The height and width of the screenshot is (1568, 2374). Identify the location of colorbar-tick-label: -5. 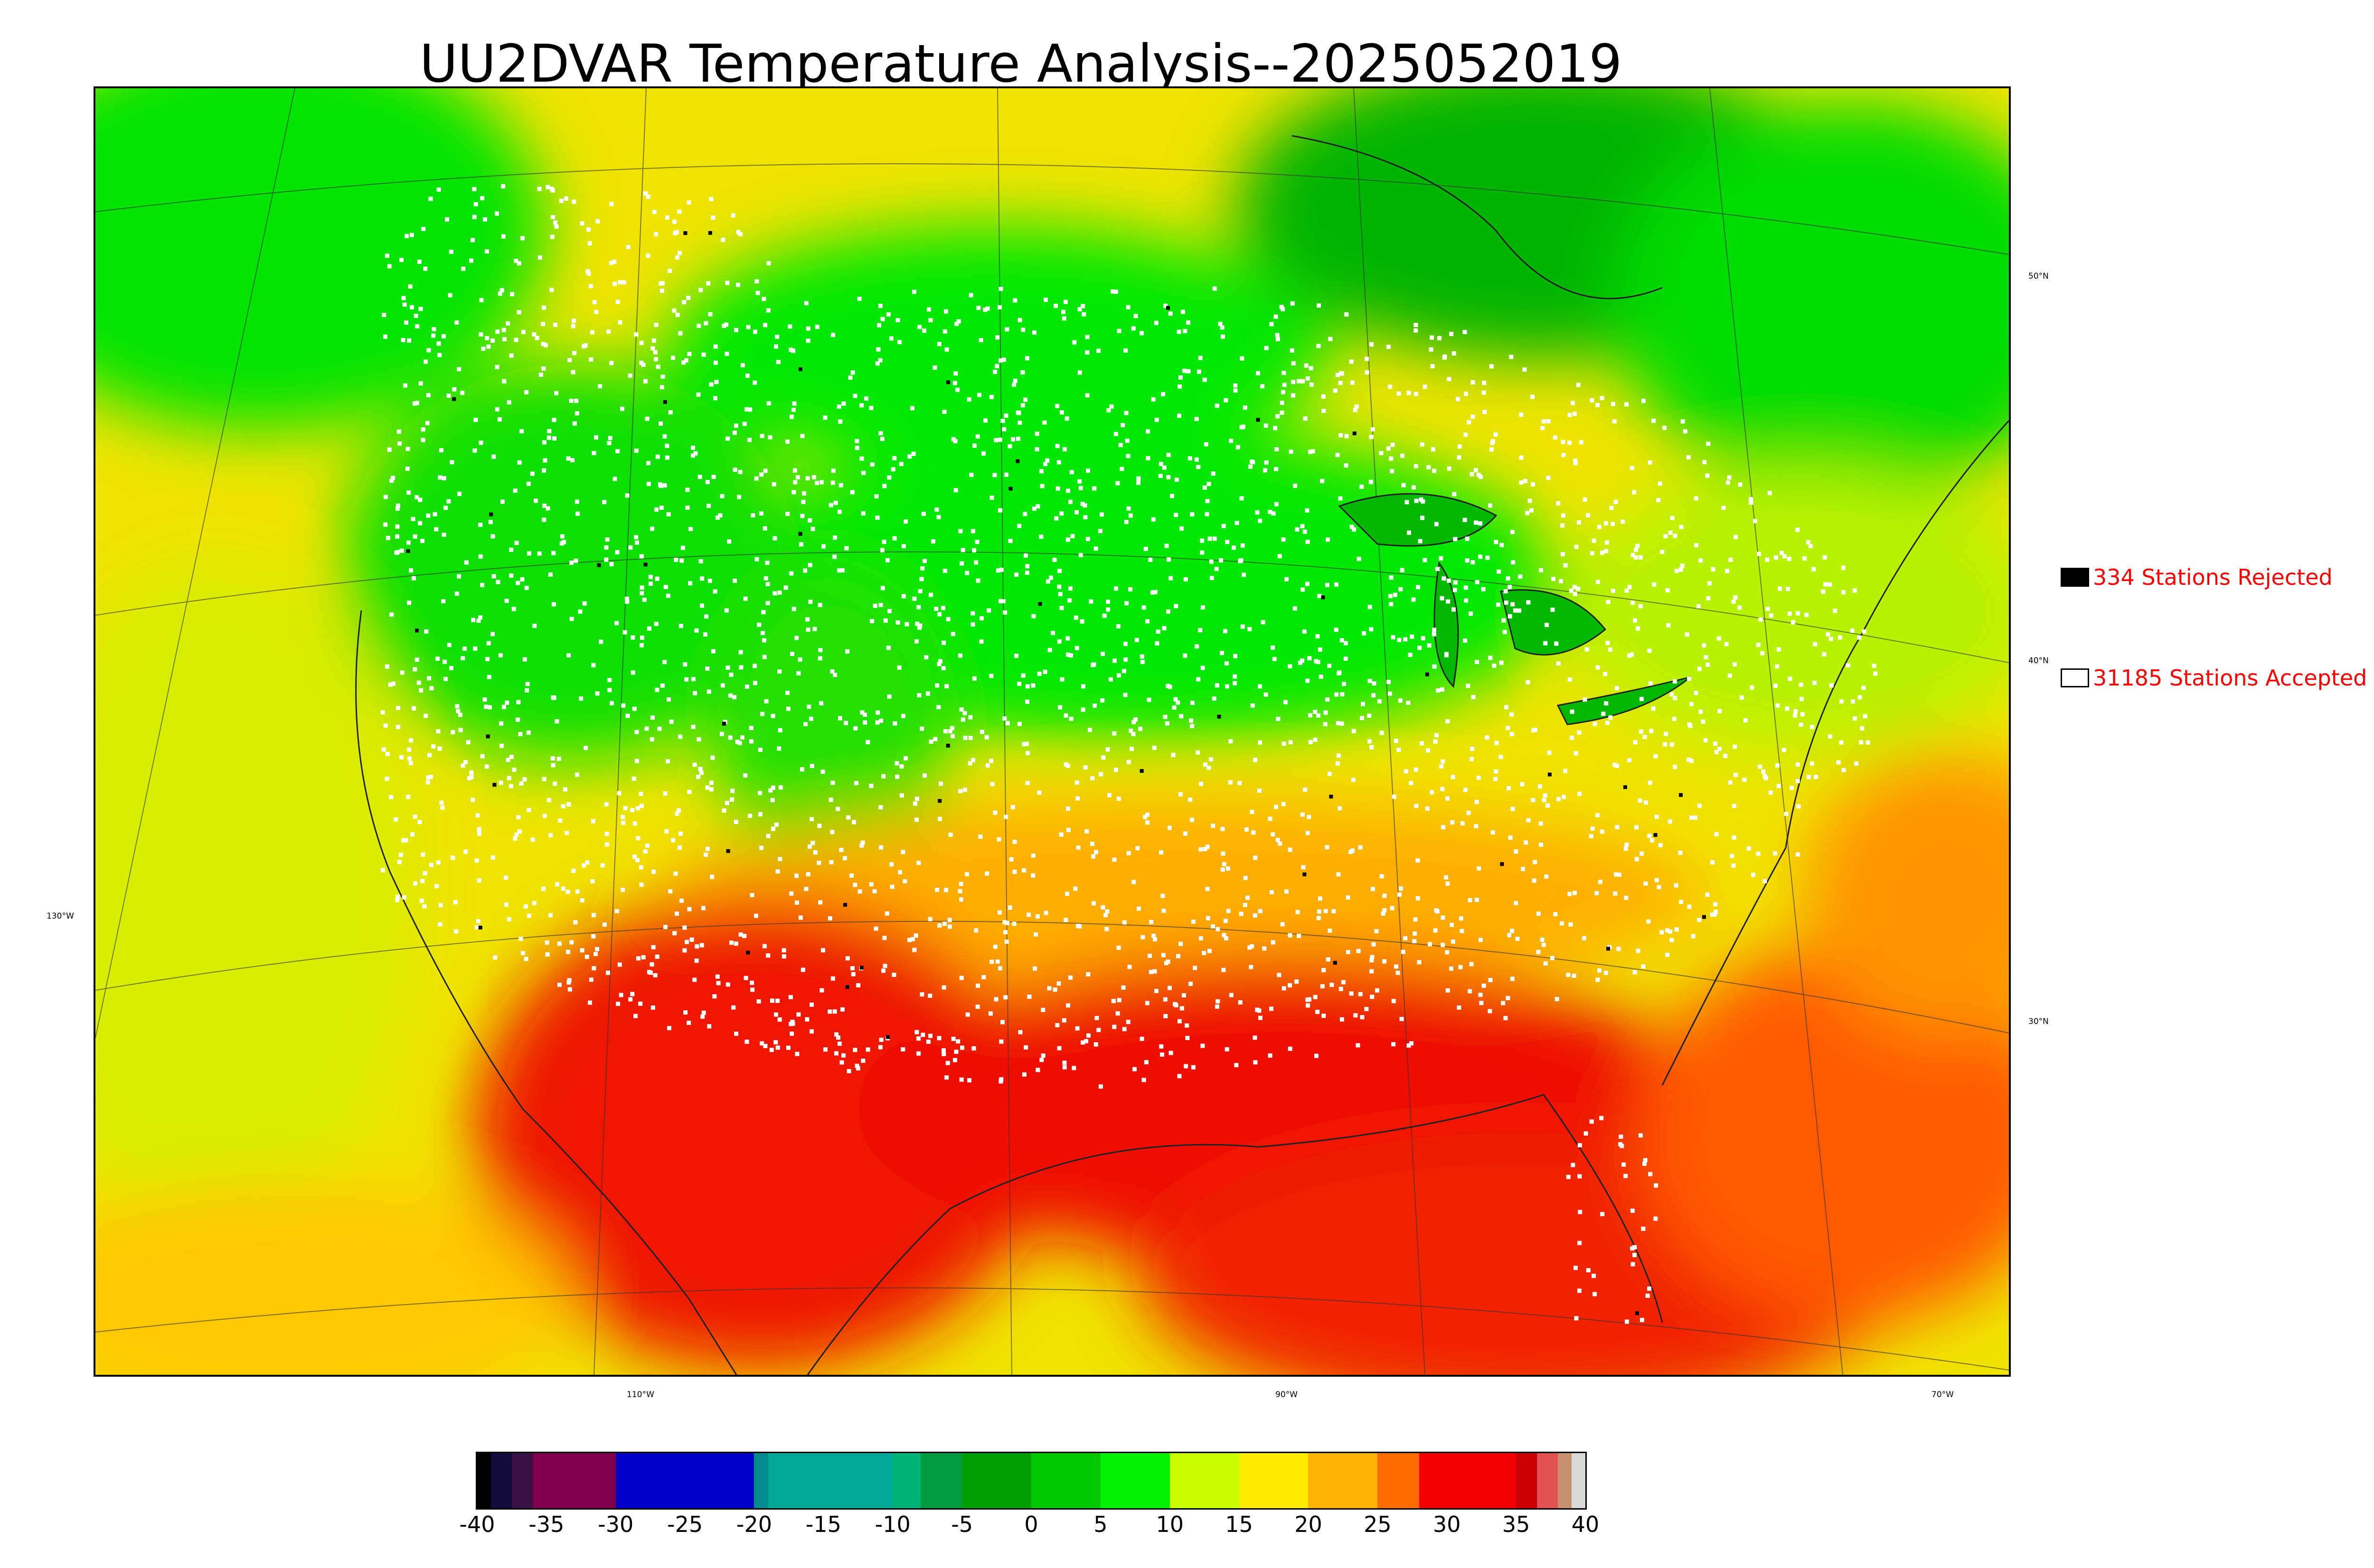
(962, 1525).